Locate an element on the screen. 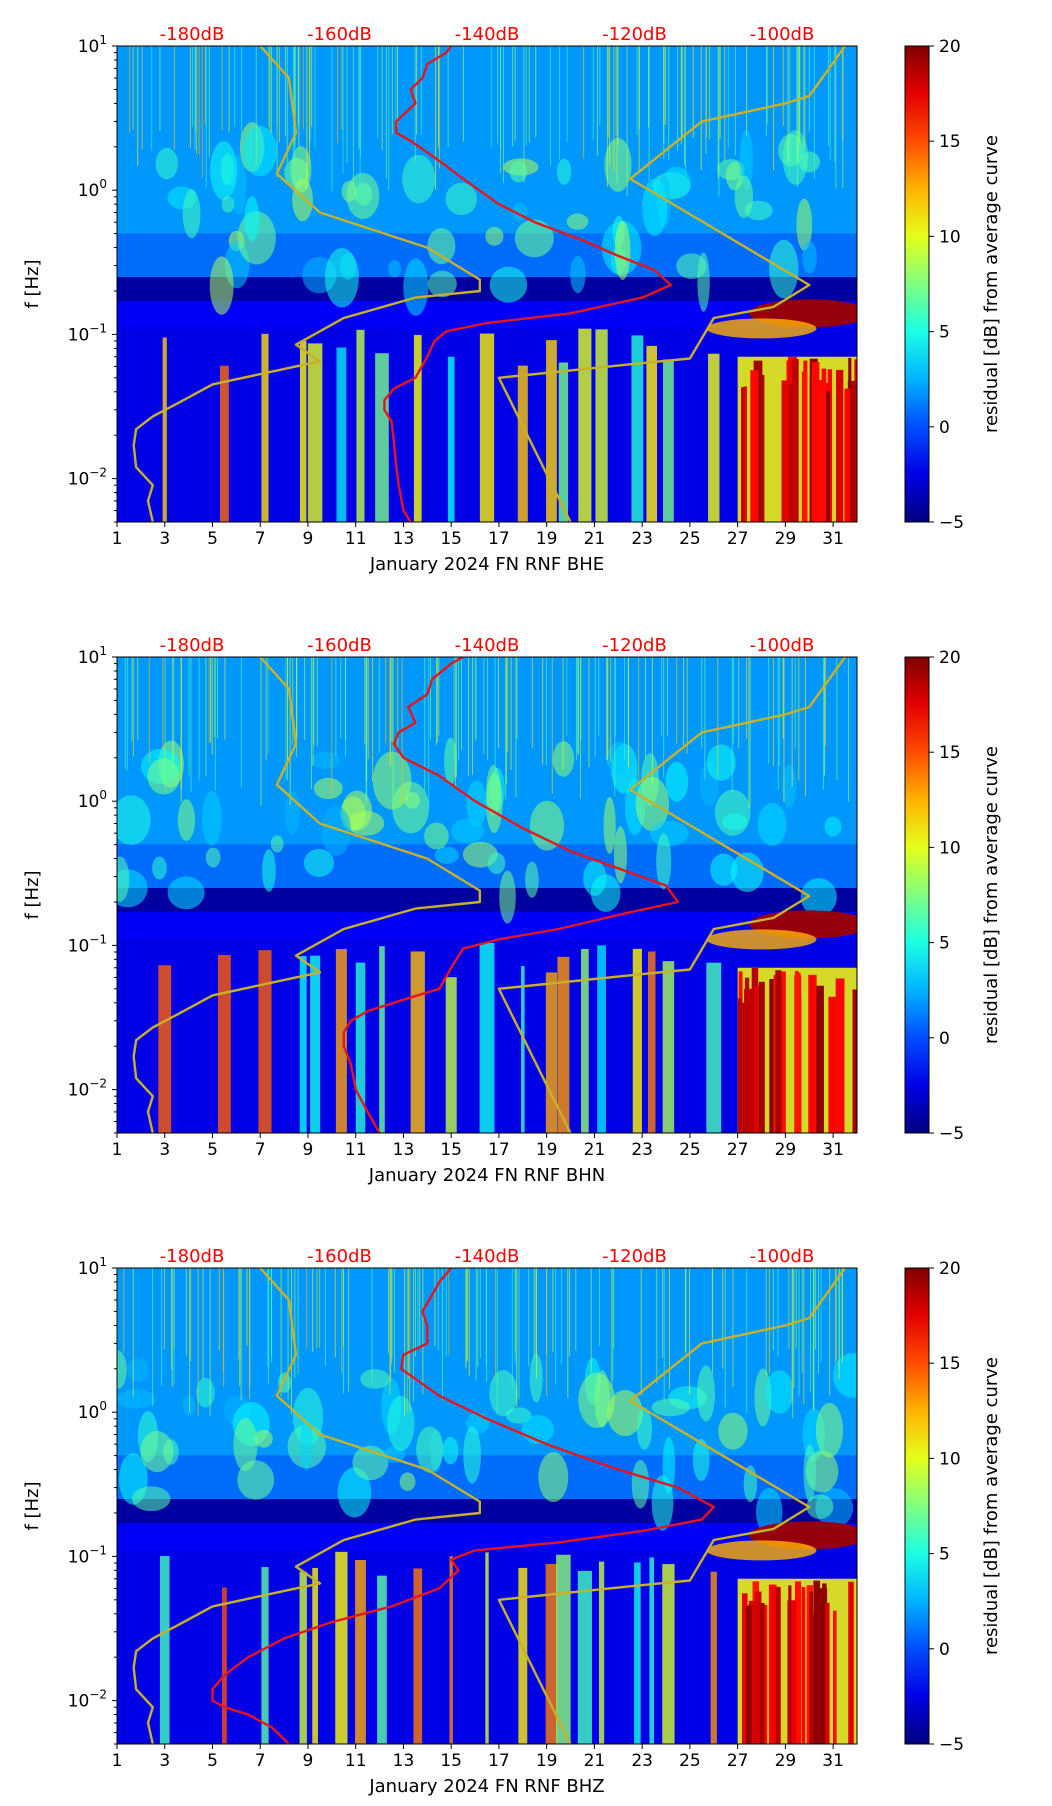  x-tick-label: 19 is located at coordinates (547, 1761).